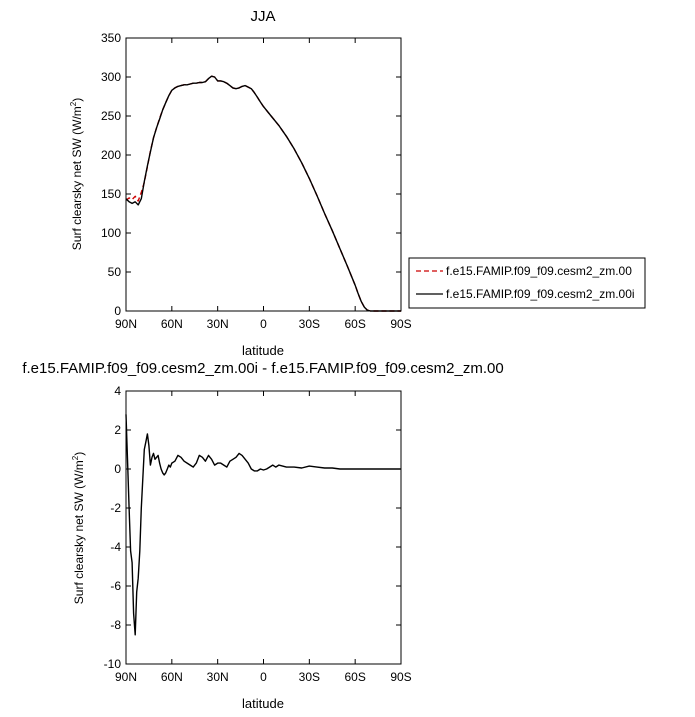 The image size is (695, 717). Describe the element at coordinates (113, 664) in the screenshot. I see `y-tick-label: -10` at that location.